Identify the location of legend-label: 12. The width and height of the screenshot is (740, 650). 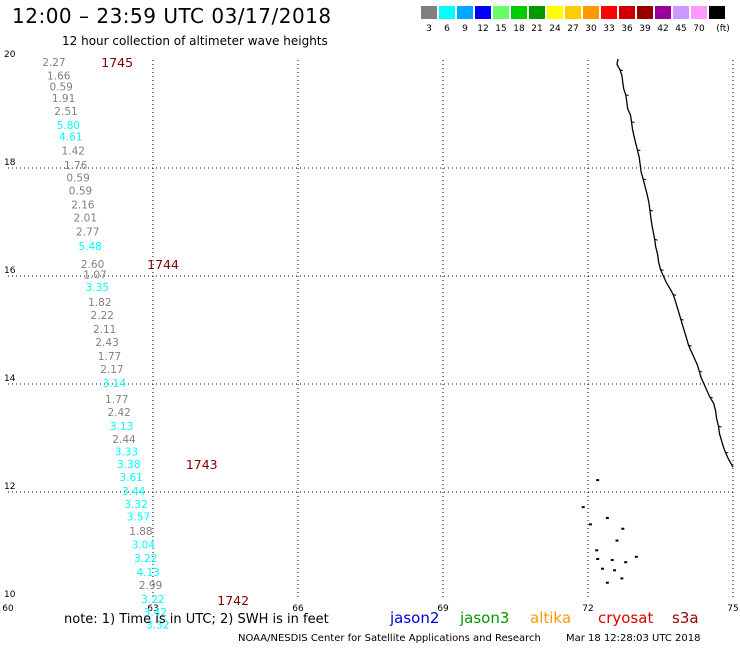
(483, 29).